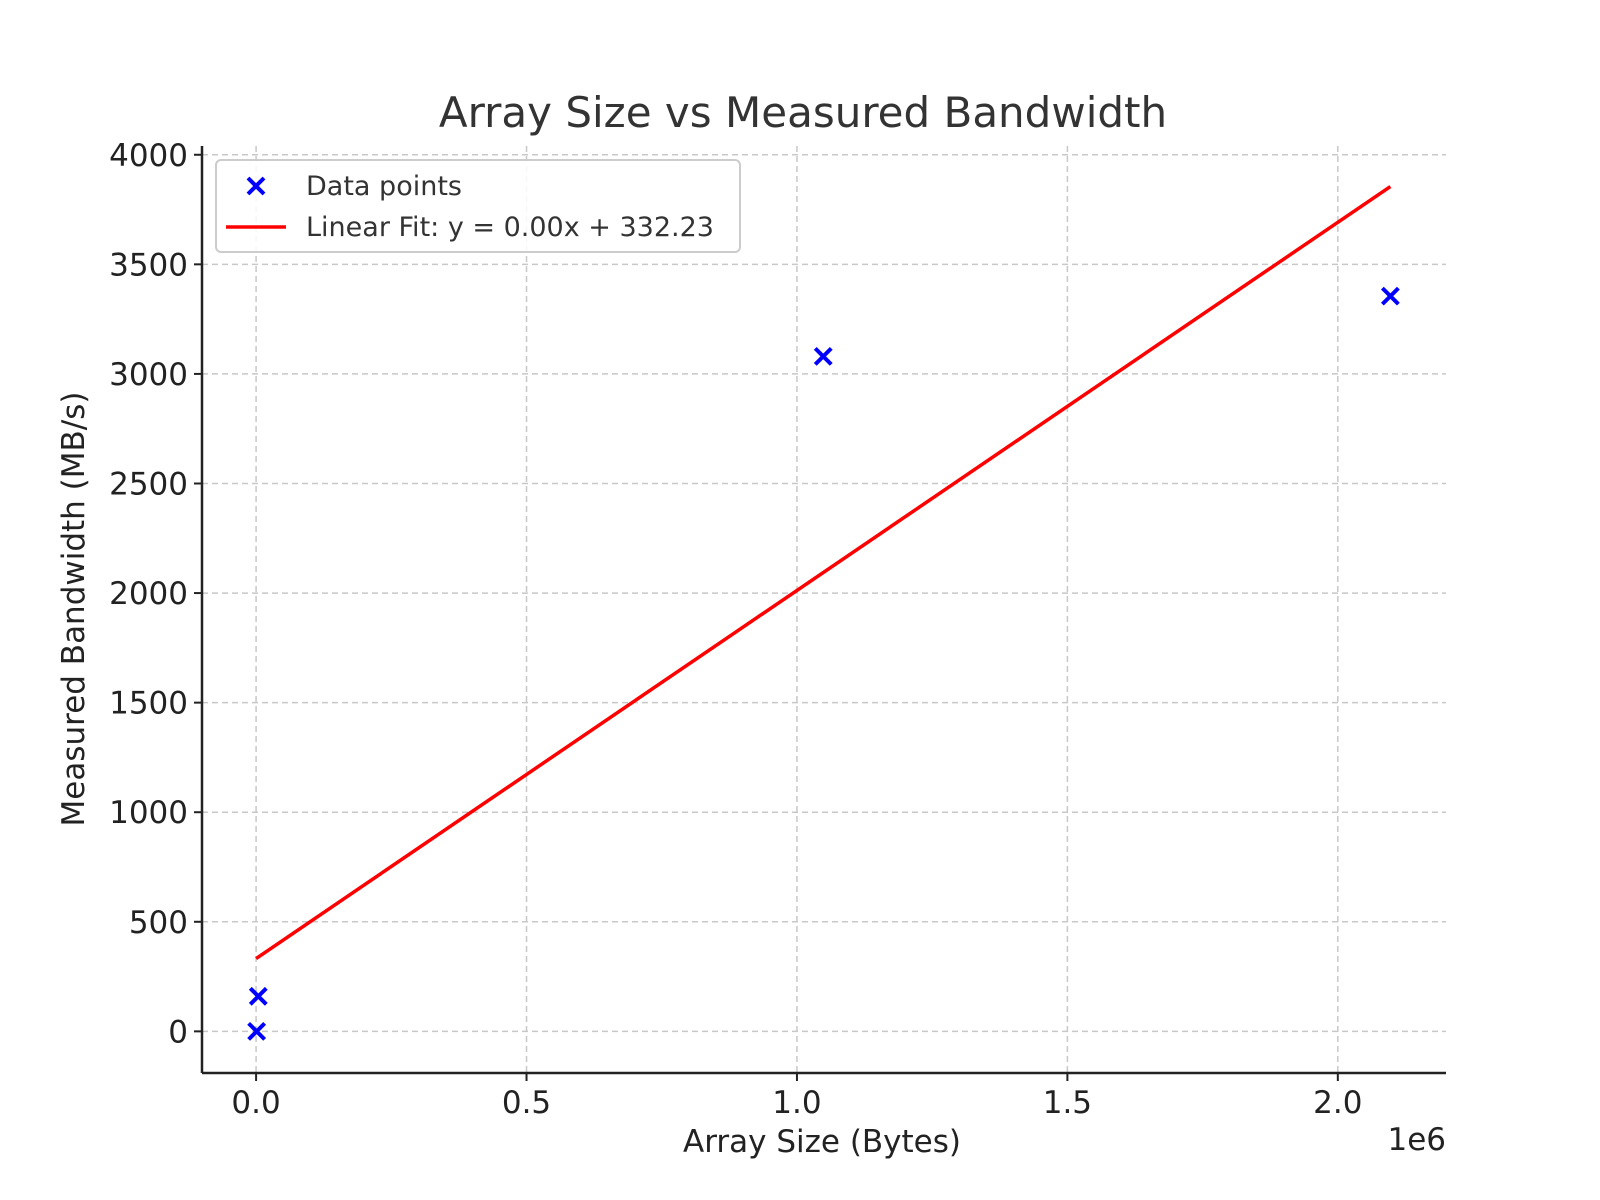  I want to click on y-tick-label: 500, so click(158, 923).